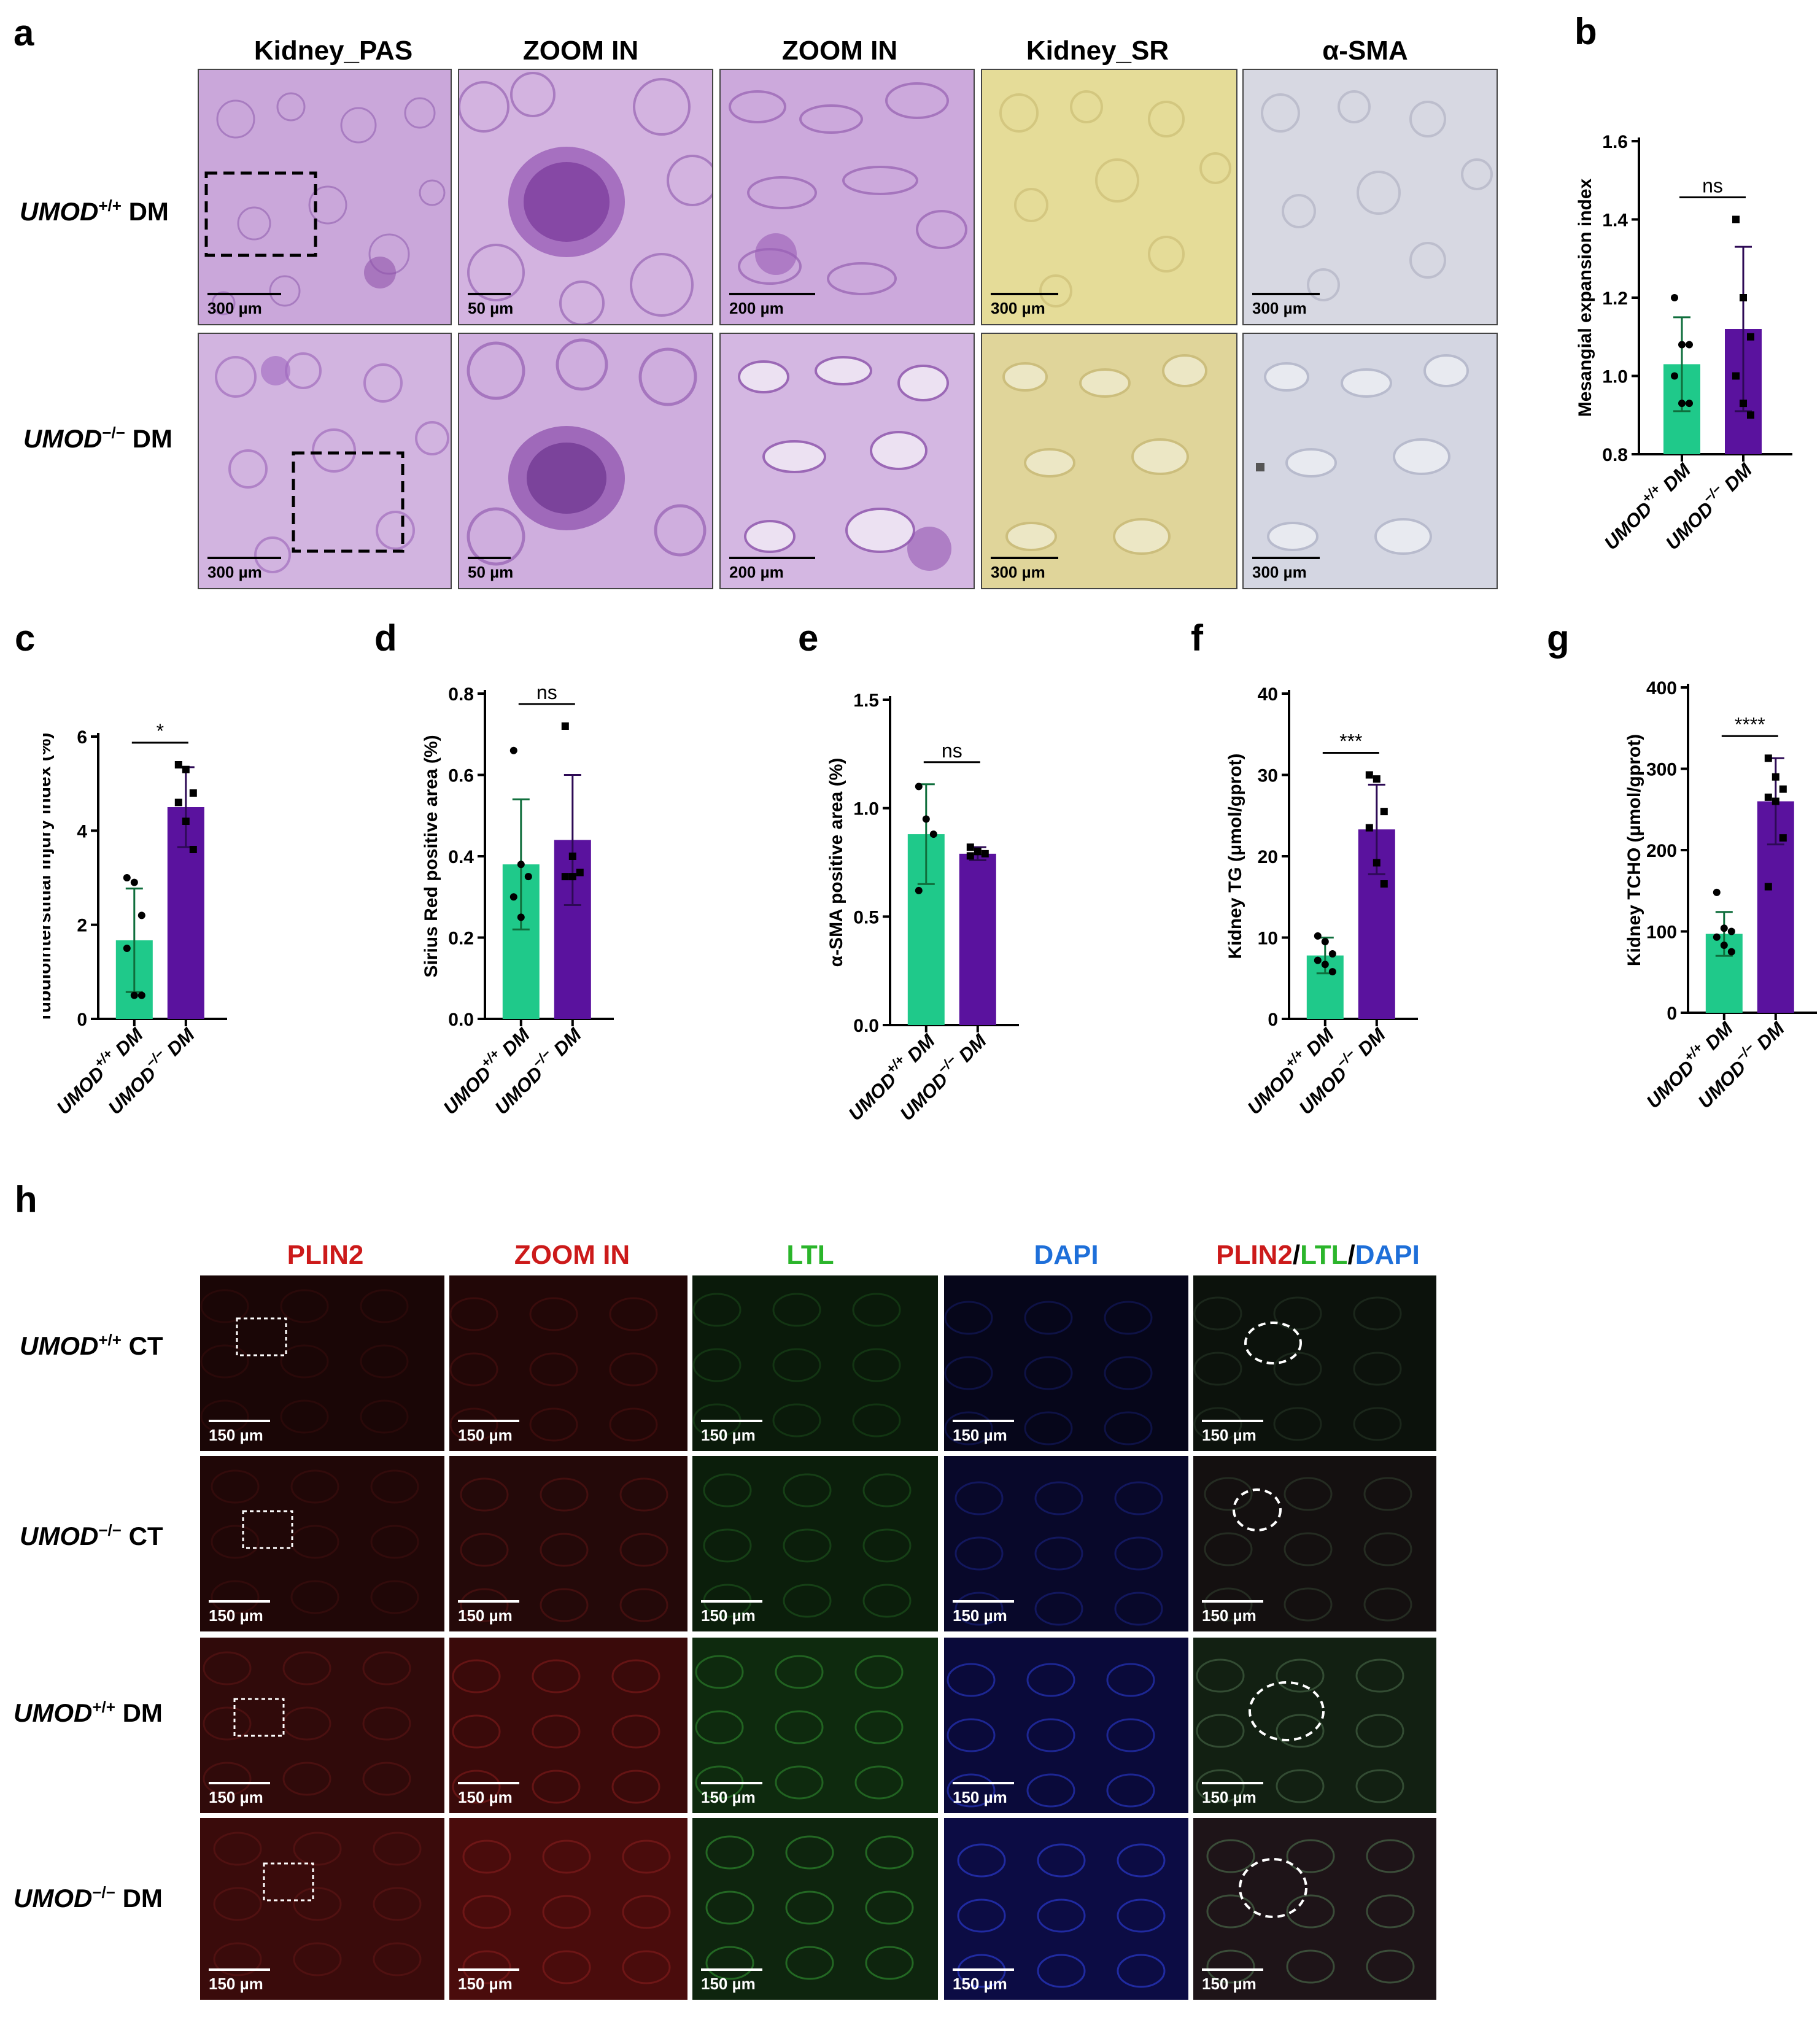 This screenshot has height=2020, width=1820. Describe the element at coordinates (1024, 569) in the screenshot. I see `scalebar-a-2-4: 300 µm` at that location.